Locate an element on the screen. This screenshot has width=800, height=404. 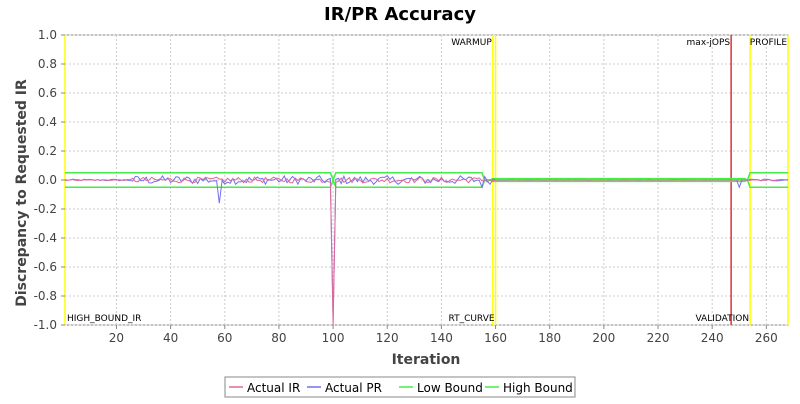
x-tick-label: 140 is located at coordinates (441, 338).